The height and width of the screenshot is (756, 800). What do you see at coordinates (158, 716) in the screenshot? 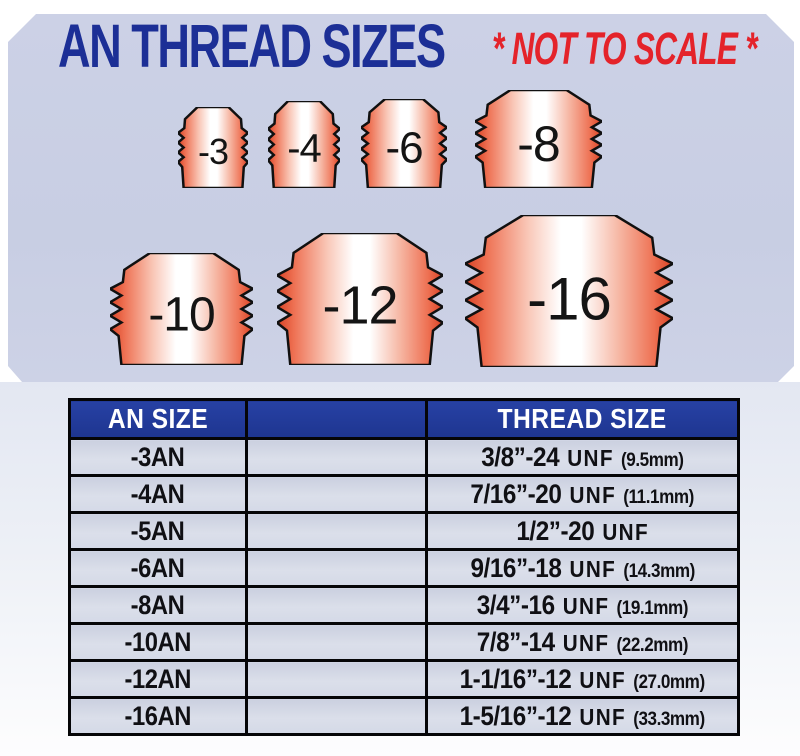
I see `an-size-cell: -16AN` at bounding box center [158, 716].